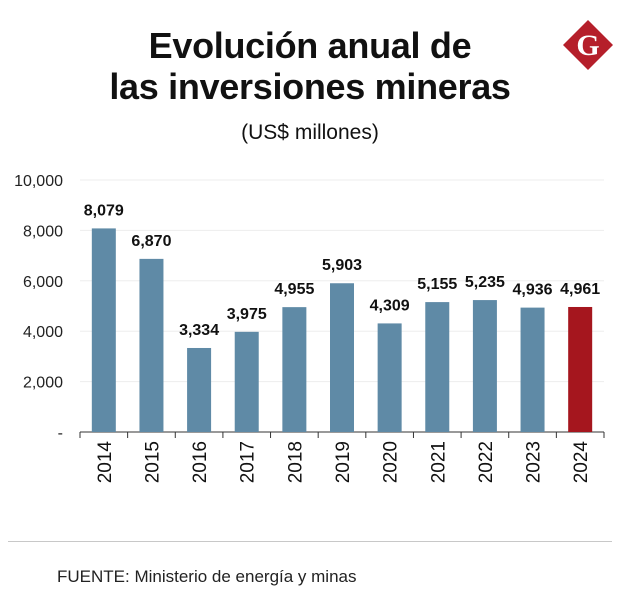 This screenshot has width=620, height=615. Describe the element at coordinates (295, 462) in the screenshot. I see `x-tick-label: 2018` at that location.